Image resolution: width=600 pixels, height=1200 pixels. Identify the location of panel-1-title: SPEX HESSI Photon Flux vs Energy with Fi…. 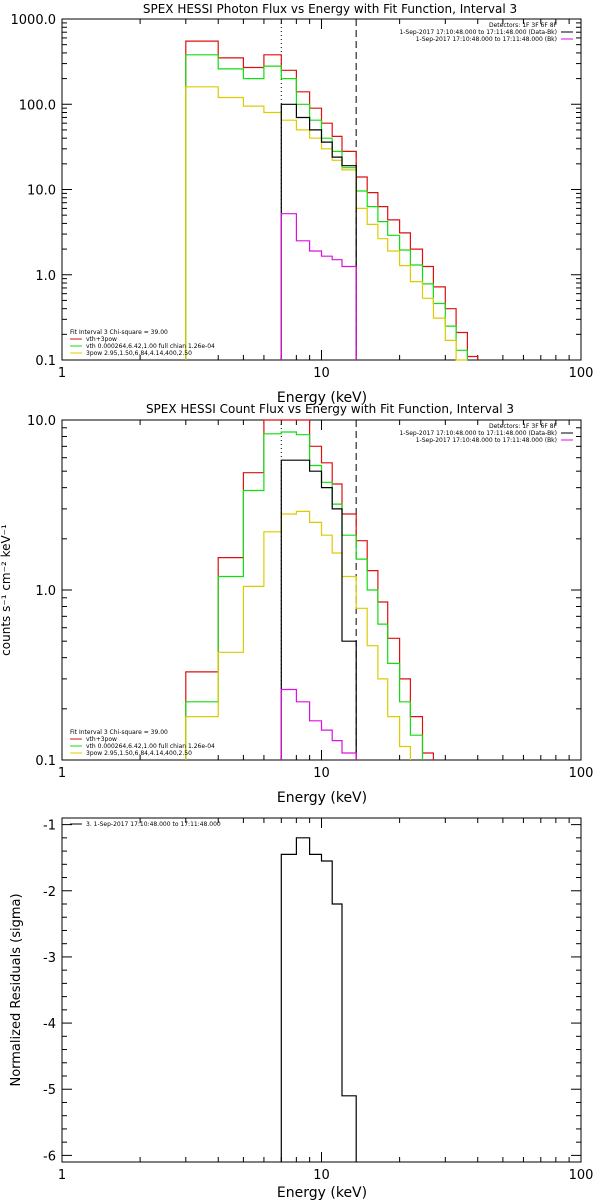
(330, 9).